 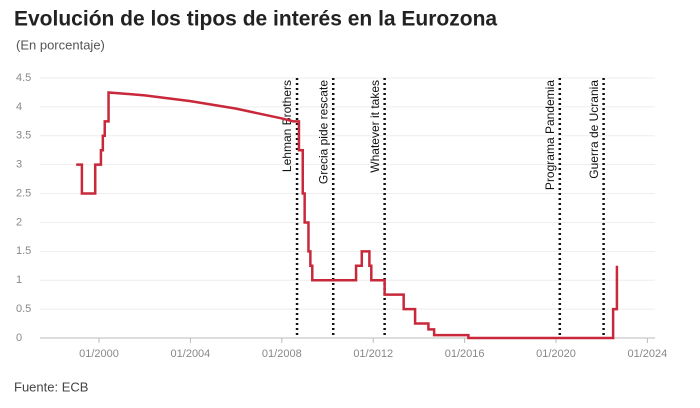 I want to click on x-tick-label: 01/2000, so click(x=99, y=354).